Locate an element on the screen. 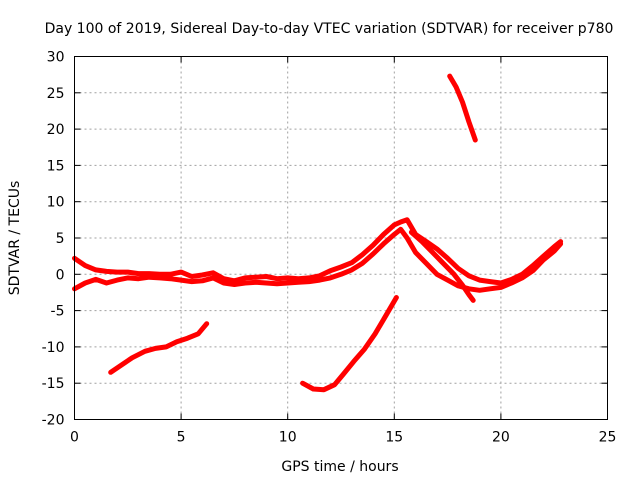  y-tick-label: 5 is located at coordinates (60, 239).